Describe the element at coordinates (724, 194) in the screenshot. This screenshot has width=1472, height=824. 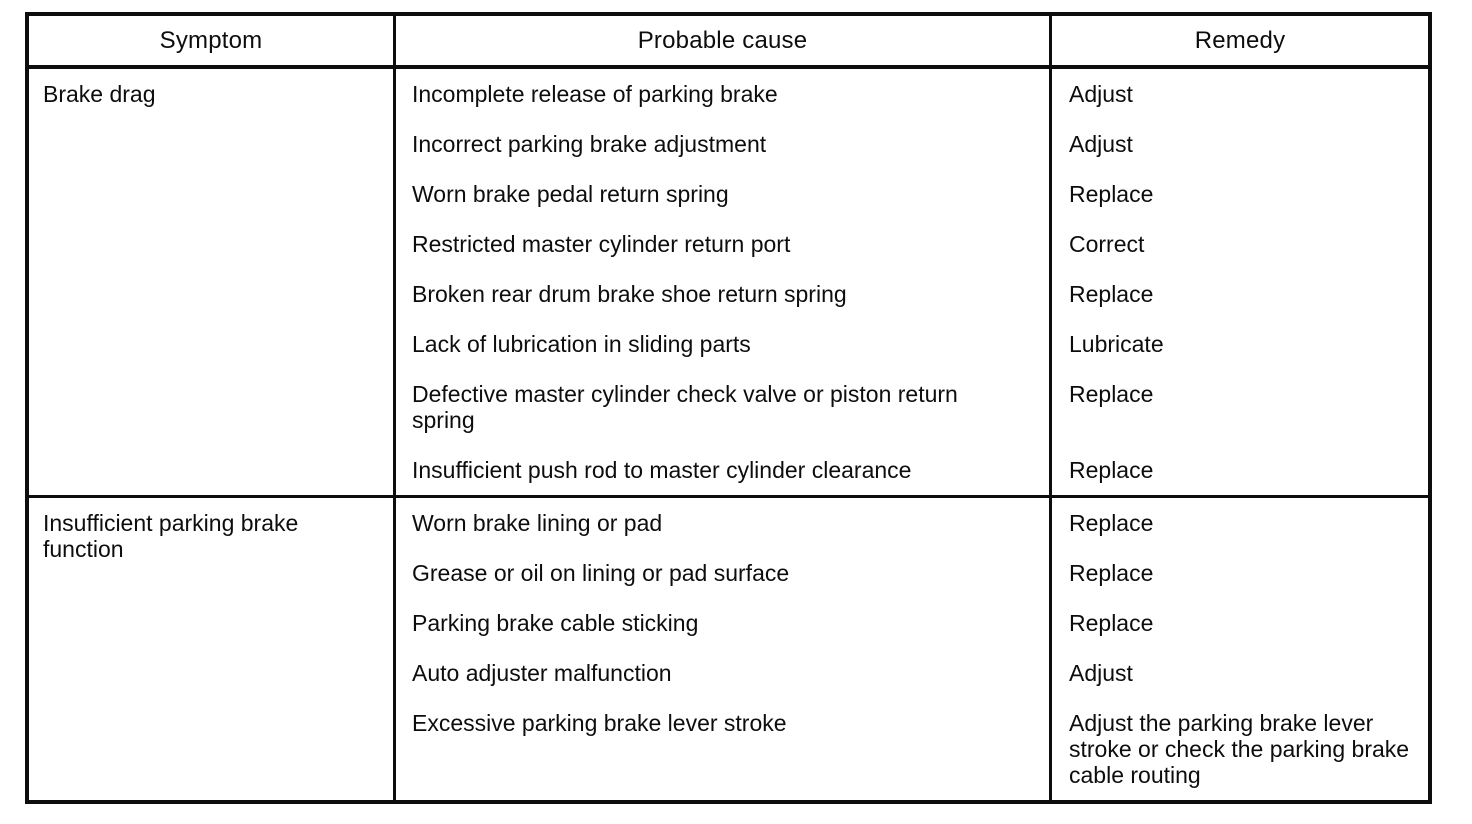
I see `cause-cell: Worn brake pedal return spring` at that location.